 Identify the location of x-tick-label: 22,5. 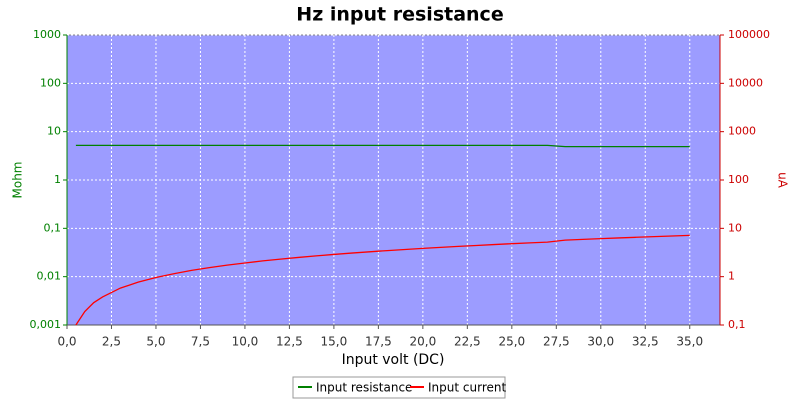
(467, 342).